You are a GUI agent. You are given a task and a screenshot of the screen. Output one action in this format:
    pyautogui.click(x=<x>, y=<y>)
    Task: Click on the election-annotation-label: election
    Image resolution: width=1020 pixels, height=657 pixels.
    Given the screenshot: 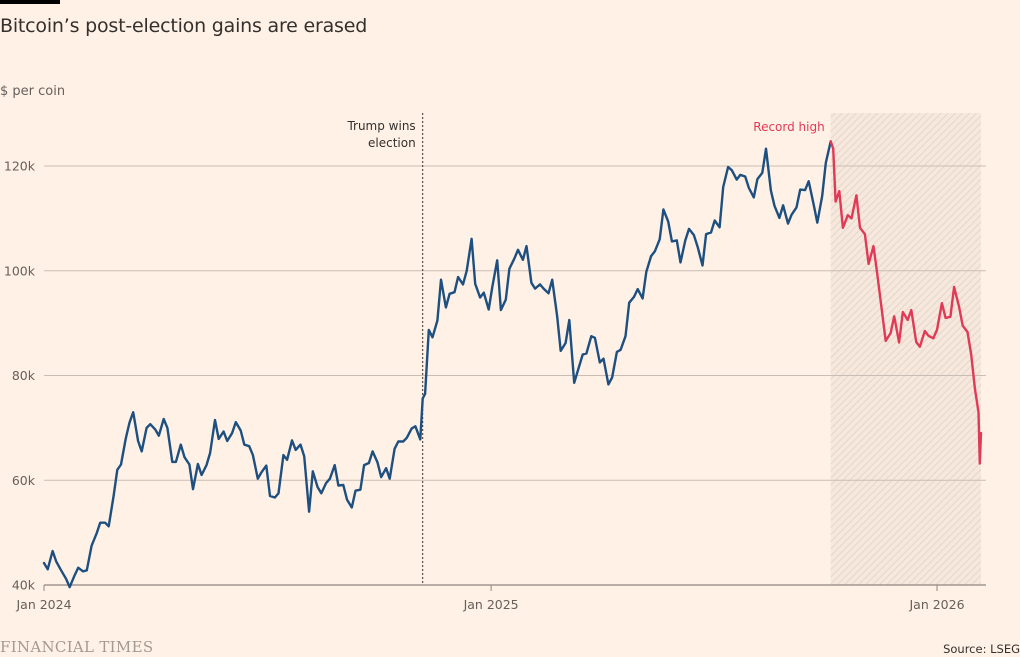 What is the action you would take?
    pyautogui.click(x=392, y=143)
    